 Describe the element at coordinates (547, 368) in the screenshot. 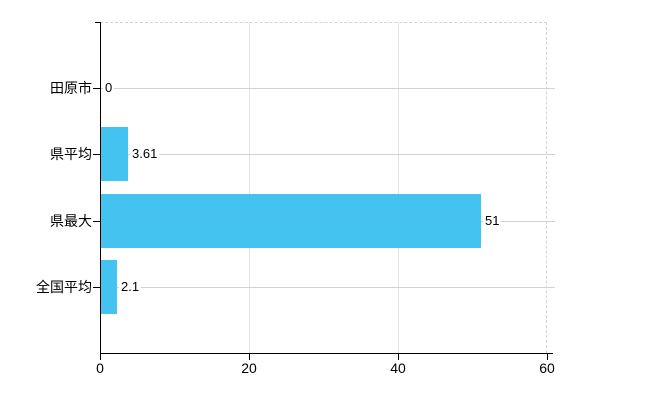

I see `x-tick-label: 60` at that location.